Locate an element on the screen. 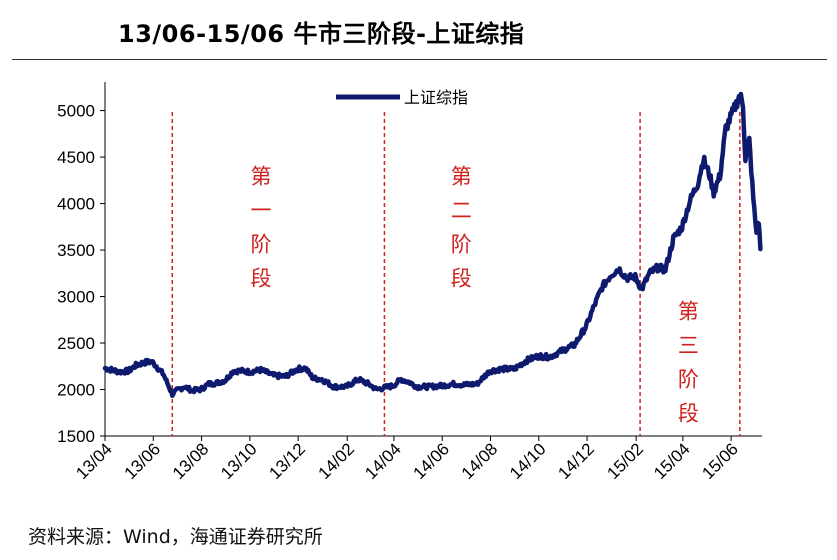 The height and width of the screenshot is (560, 837). x-tick-label: 13/12 is located at coordinates (287, 461).